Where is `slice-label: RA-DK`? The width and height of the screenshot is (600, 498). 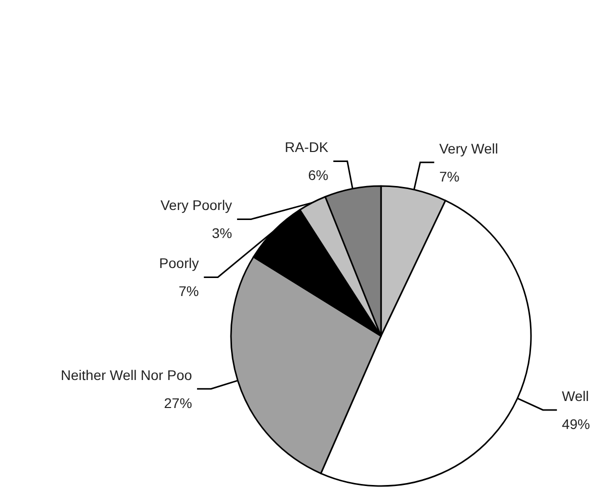
slice-label: RA-DK is located at coordinates (306, 147).